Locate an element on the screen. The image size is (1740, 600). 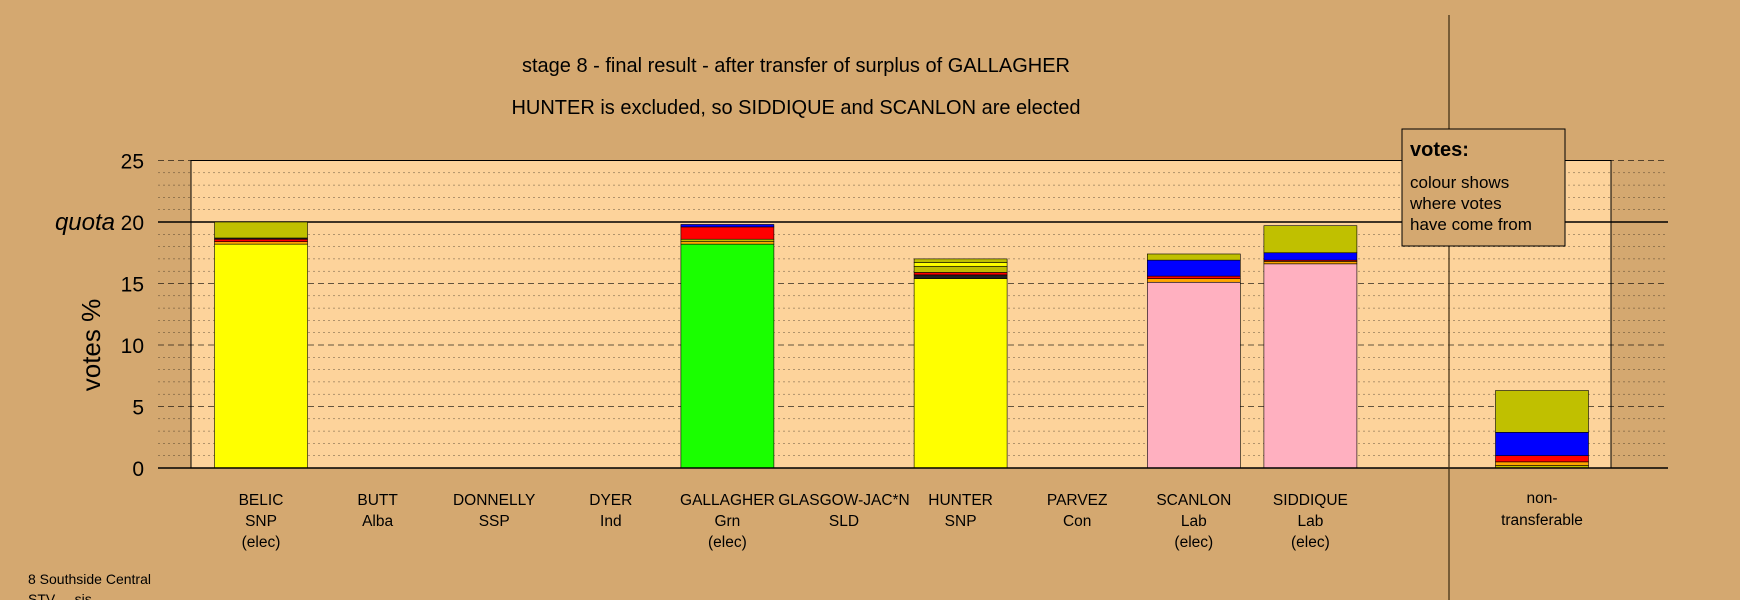
quota-label: quota is located at coordinates (85, 222).